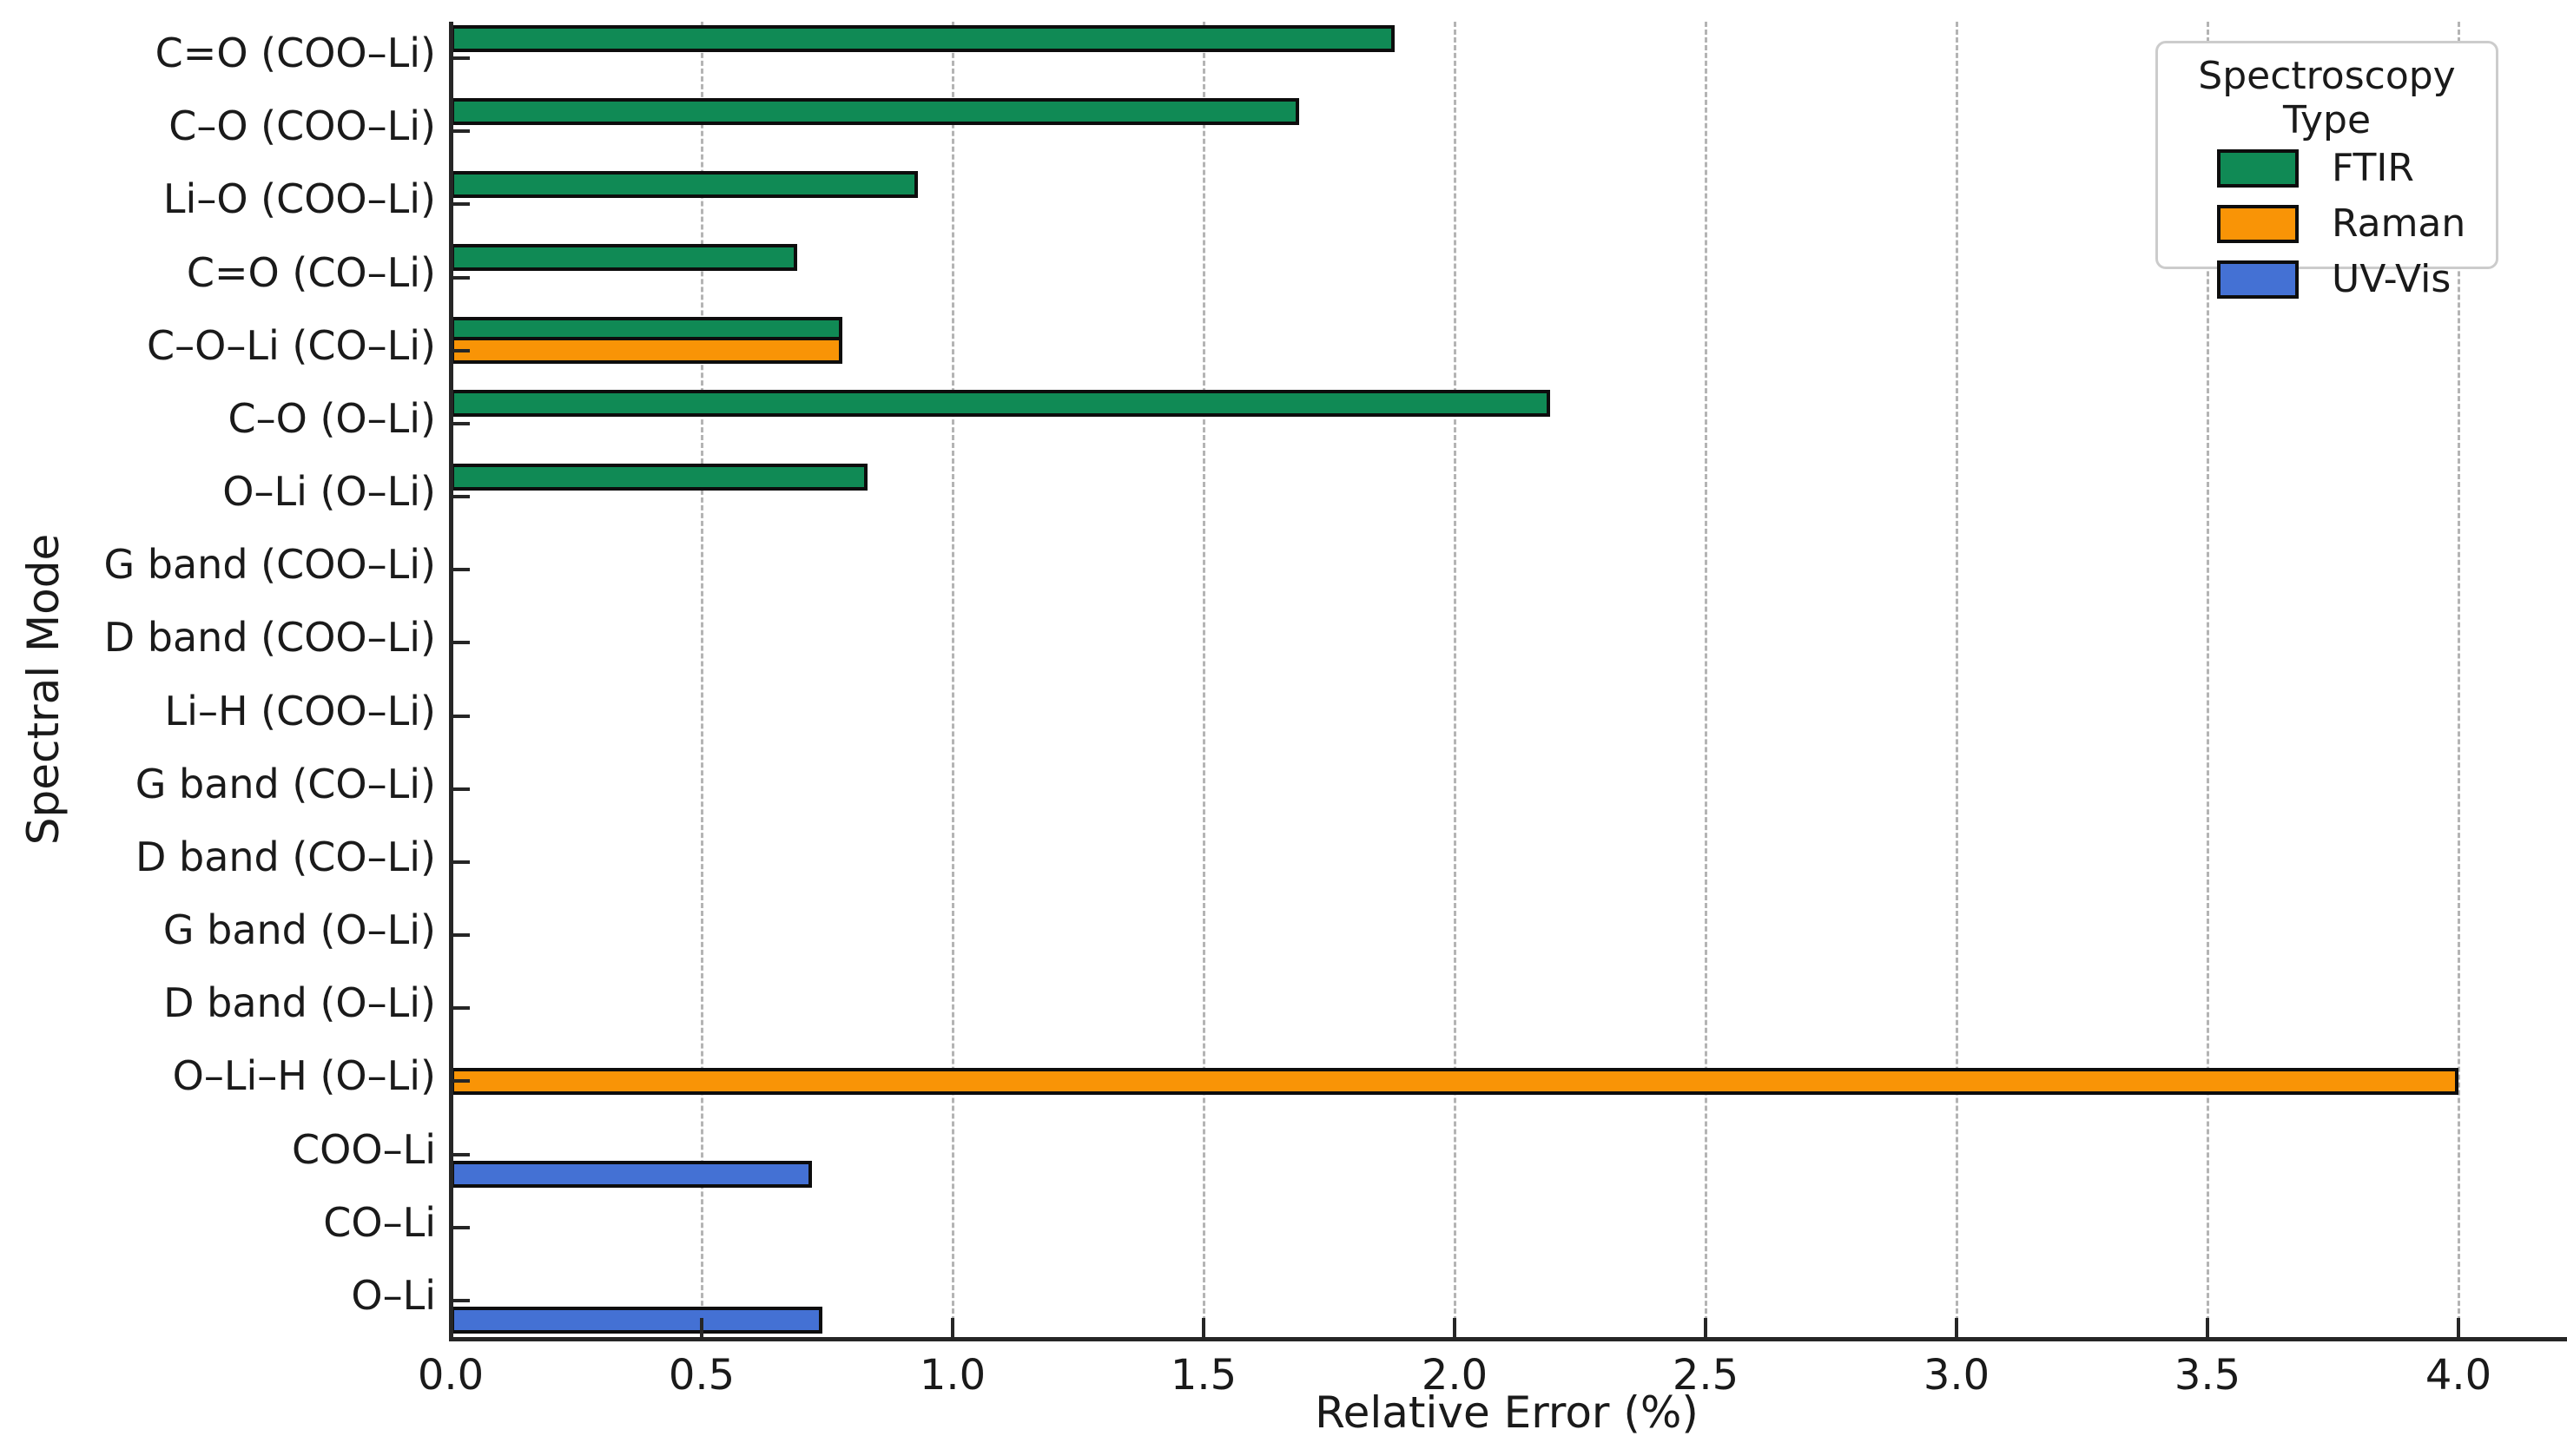  Describe the element at coordinates (2315, 168) in the screenshot. I see `legend-item-ftir: FTIR` at that location.